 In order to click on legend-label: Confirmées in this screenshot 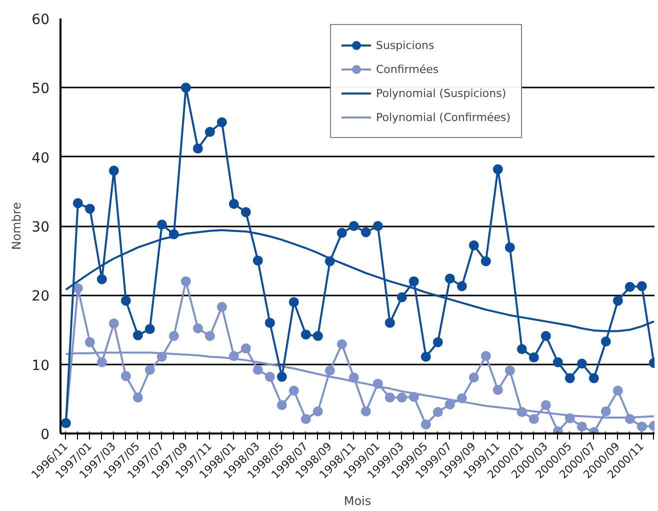, I will do `click(407, 69)`.